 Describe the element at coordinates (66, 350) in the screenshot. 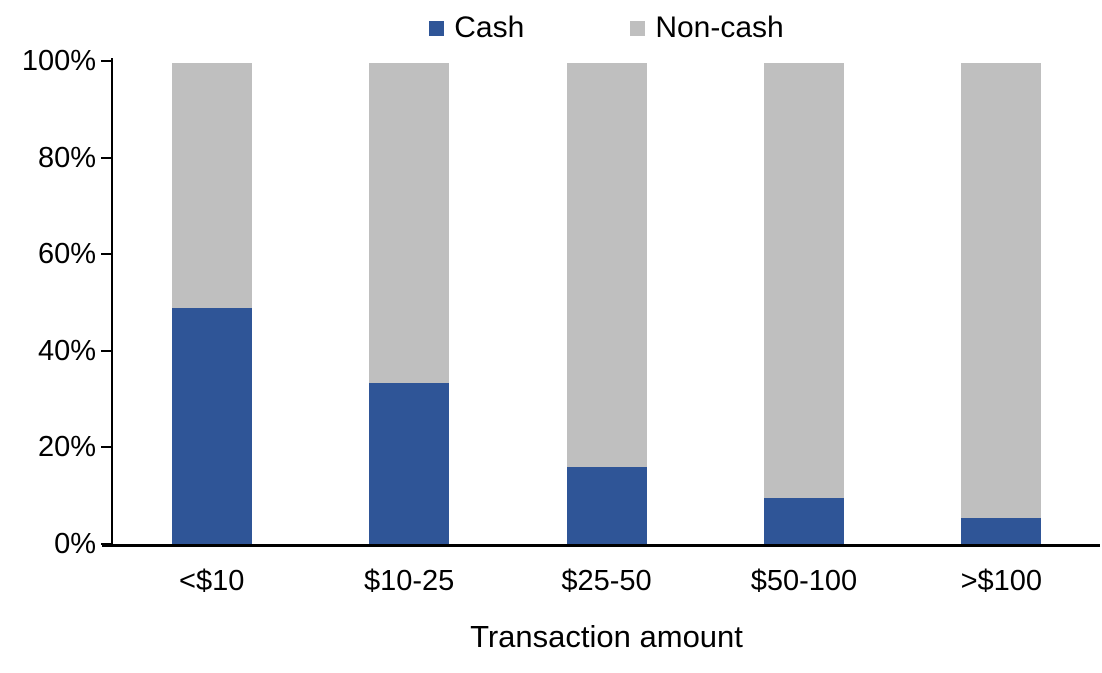

I see `y-tick-label: 40%` at that location.